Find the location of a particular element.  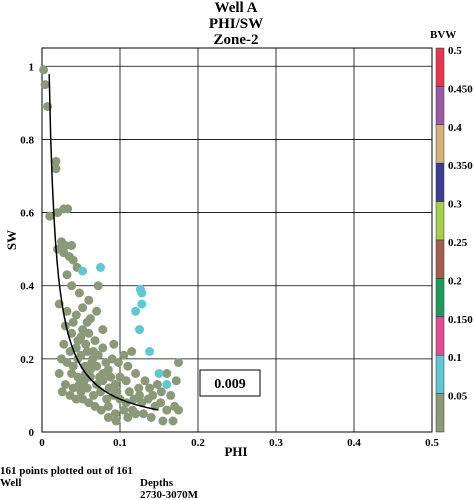

bvw-colorbar: 0.5 0.450 0.4 0.350 0.3 0.25 0.2 0.150 0.1 0.05 is located at coordinates (454, 239).